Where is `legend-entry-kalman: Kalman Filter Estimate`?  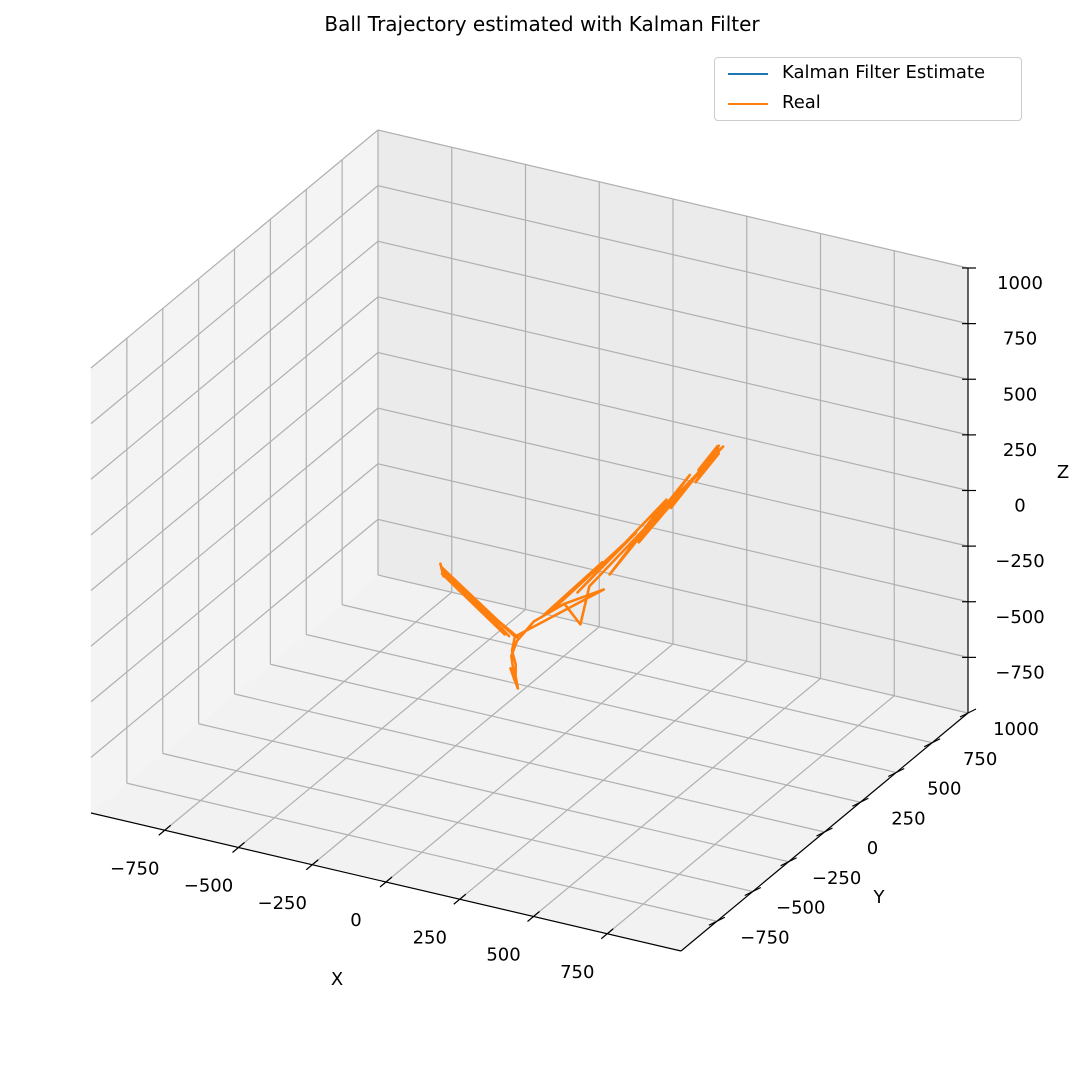 legend-entry-kalman: Kalman Filter Estimate is located at coordinates (868, 74).